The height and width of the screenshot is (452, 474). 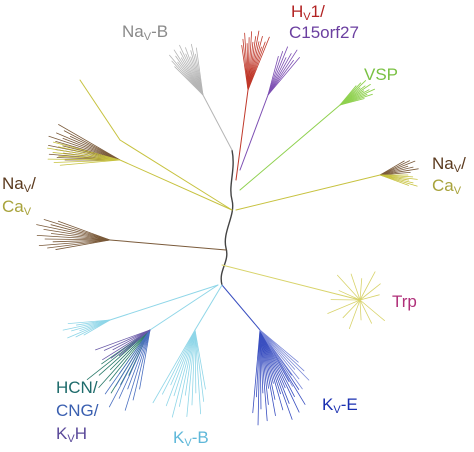 What do you see at coordinates (404, 301) in the screenshot?
I see `label-trp: Trp` at bounding box center [404, 301].